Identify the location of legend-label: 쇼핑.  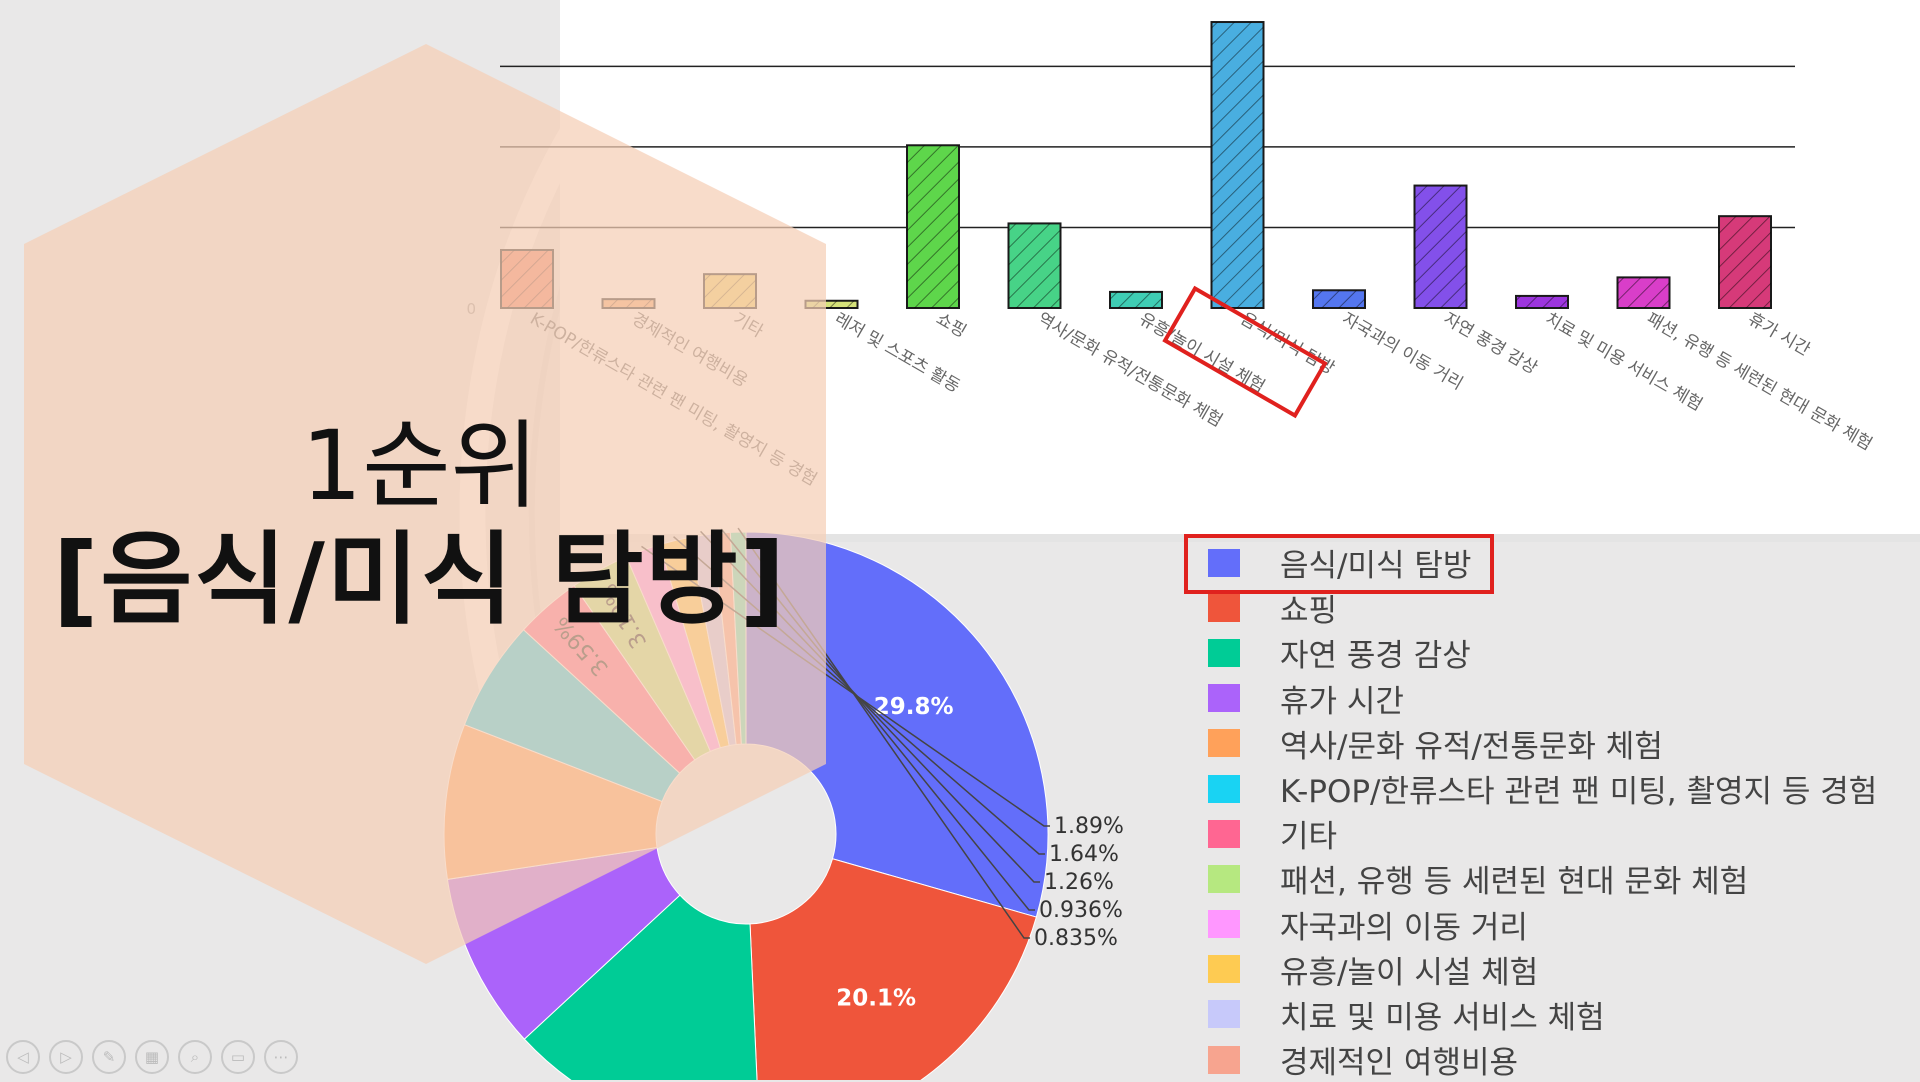
(1309, 611).